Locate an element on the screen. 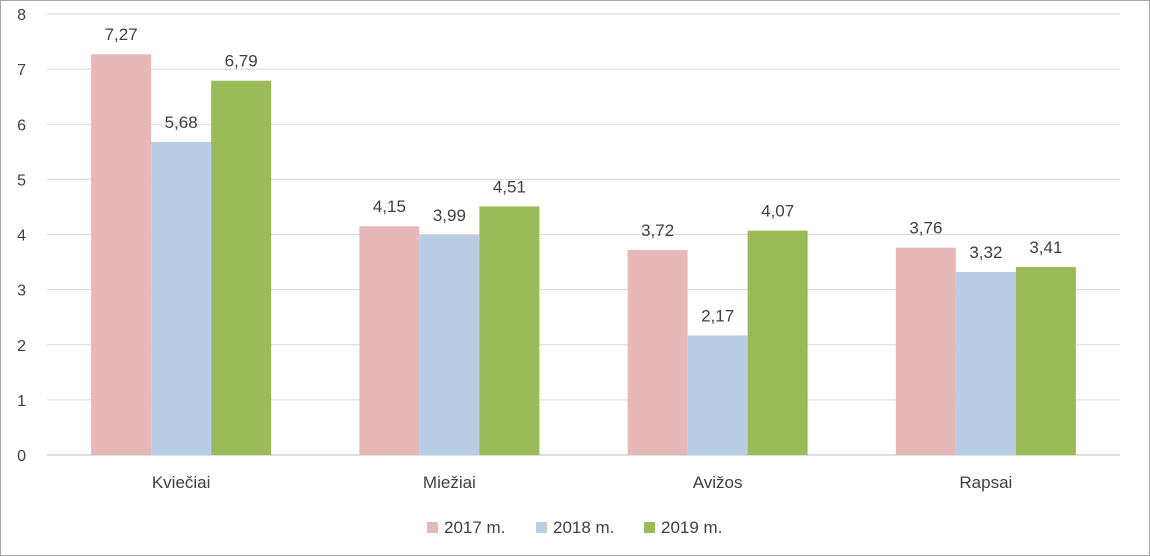 The height and width of the screenshot is (556, 1150). y-tick-label: 5 is located at coordinates (21, 180).